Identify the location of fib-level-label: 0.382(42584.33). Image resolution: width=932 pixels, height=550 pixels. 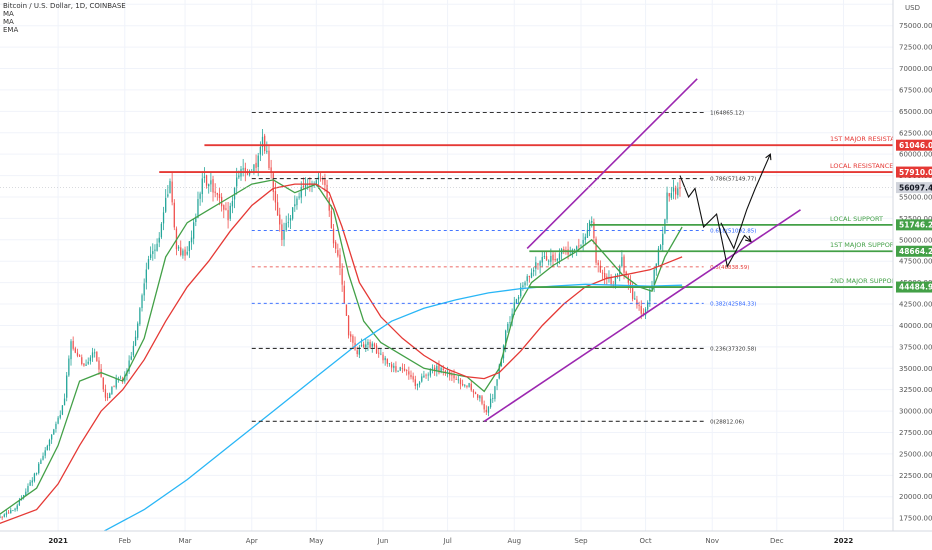
(733, 304).